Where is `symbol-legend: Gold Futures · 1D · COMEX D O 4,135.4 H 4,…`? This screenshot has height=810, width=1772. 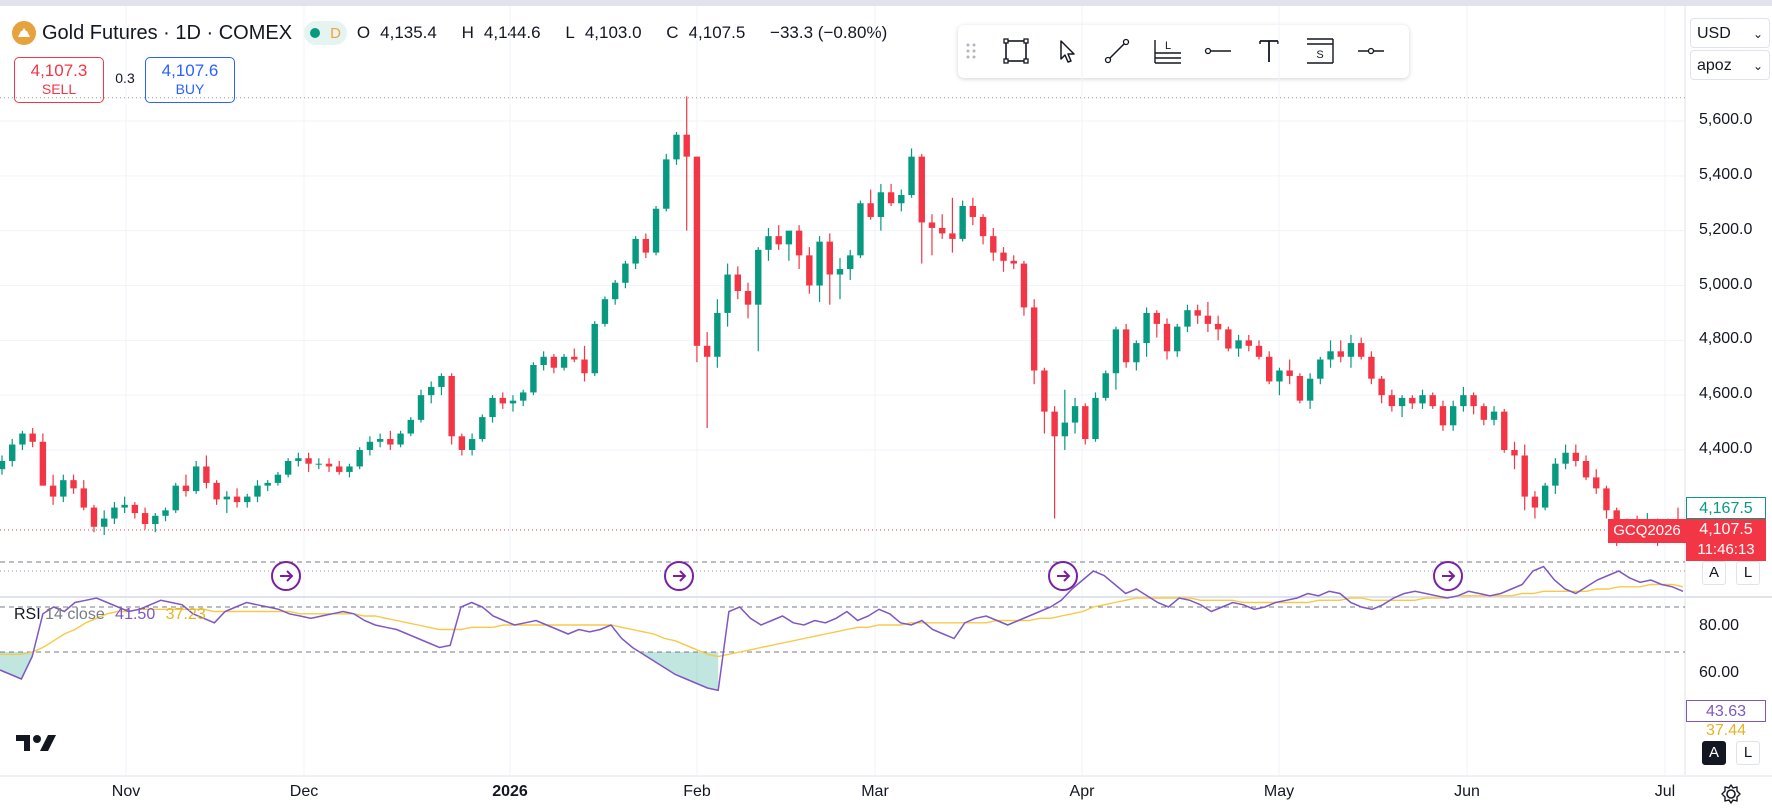
symbol-legend: Gold Futures · 1D · COMEX D O 4,135.4 H 4,… is located at coordinates (454, 33).